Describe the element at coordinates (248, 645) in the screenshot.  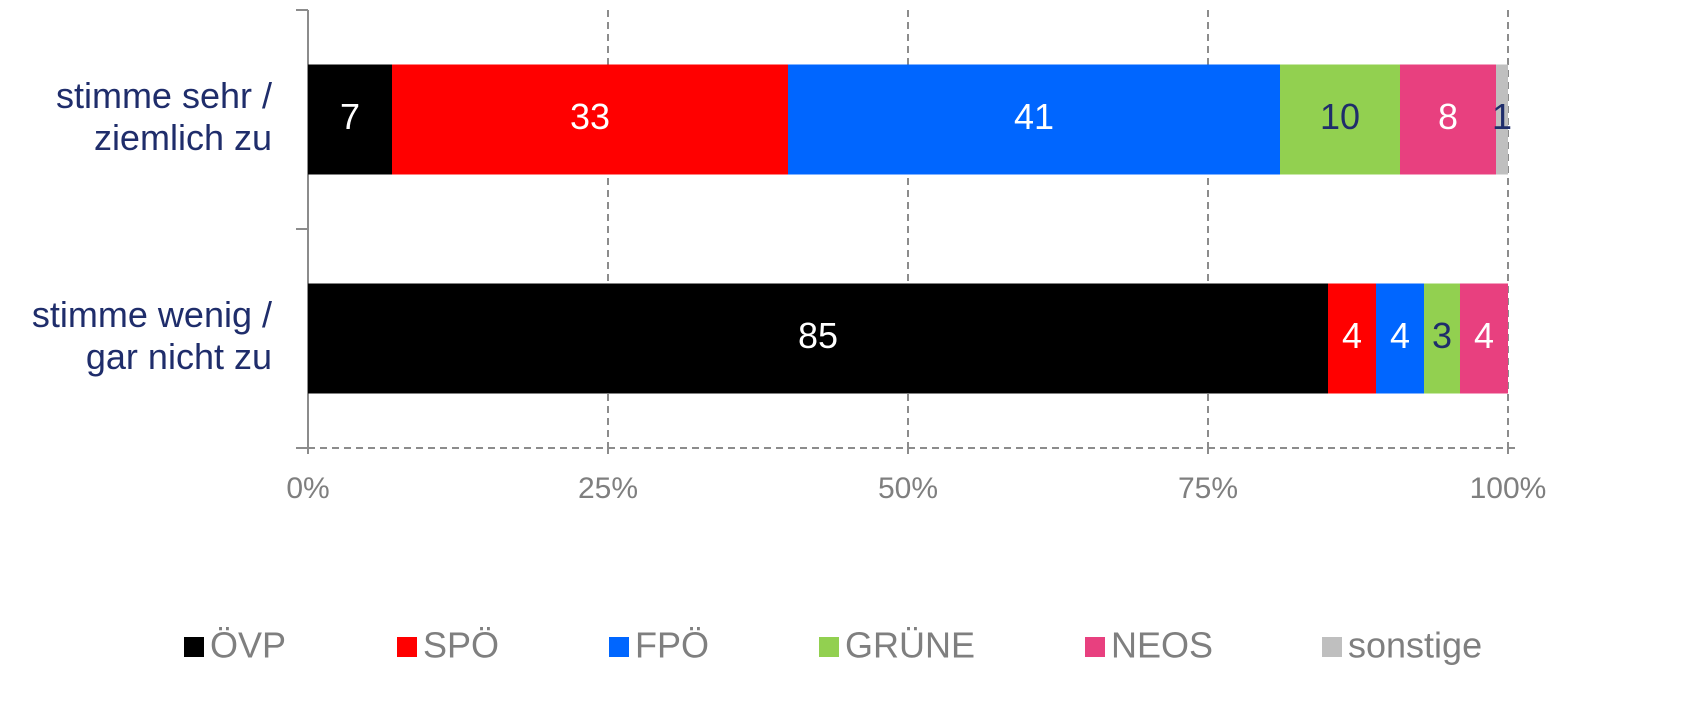
I see `legend-label: ÖVP` at that location.